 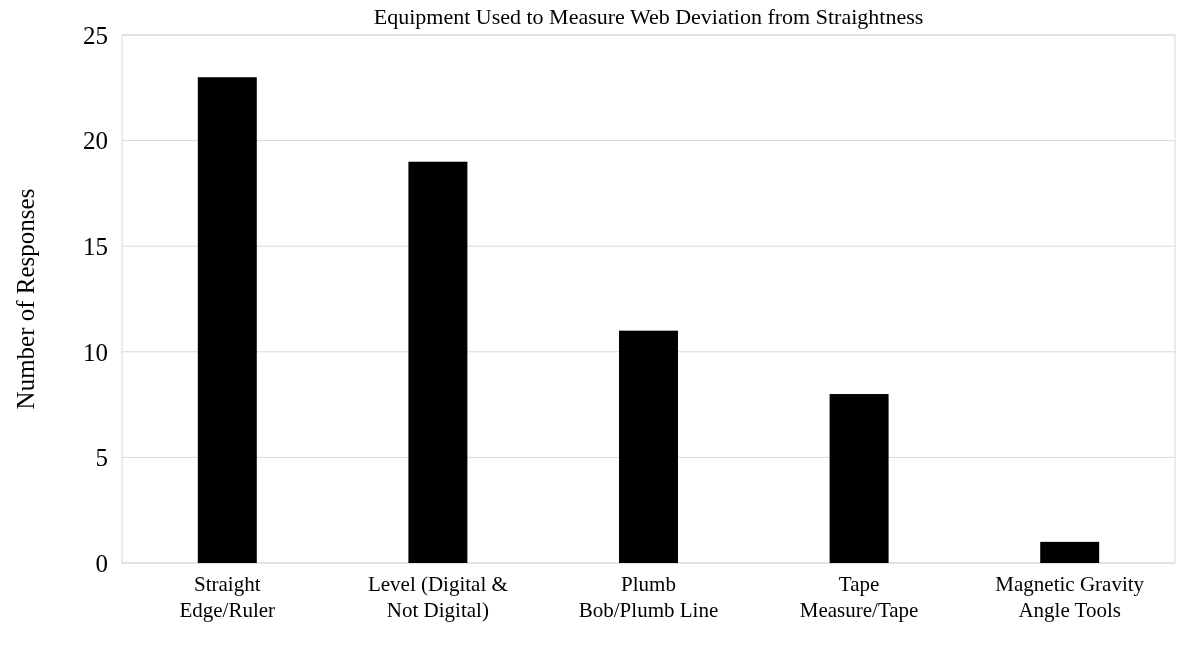 I want to click on x-tick-label: Plumb Bob/Plumb Line, so click(x=648, y=597).